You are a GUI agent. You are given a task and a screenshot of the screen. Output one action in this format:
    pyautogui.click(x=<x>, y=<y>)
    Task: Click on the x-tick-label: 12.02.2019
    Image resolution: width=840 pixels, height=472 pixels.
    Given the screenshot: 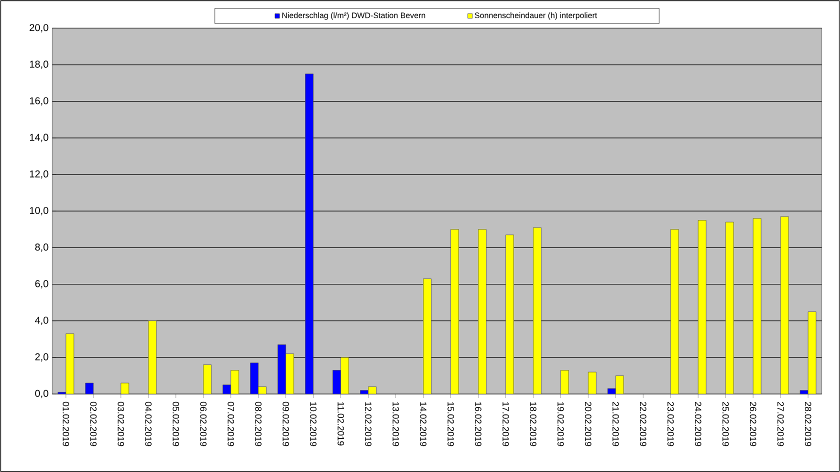 What is the action you would take?
    pyautogui.click(x=368, y=424)
    